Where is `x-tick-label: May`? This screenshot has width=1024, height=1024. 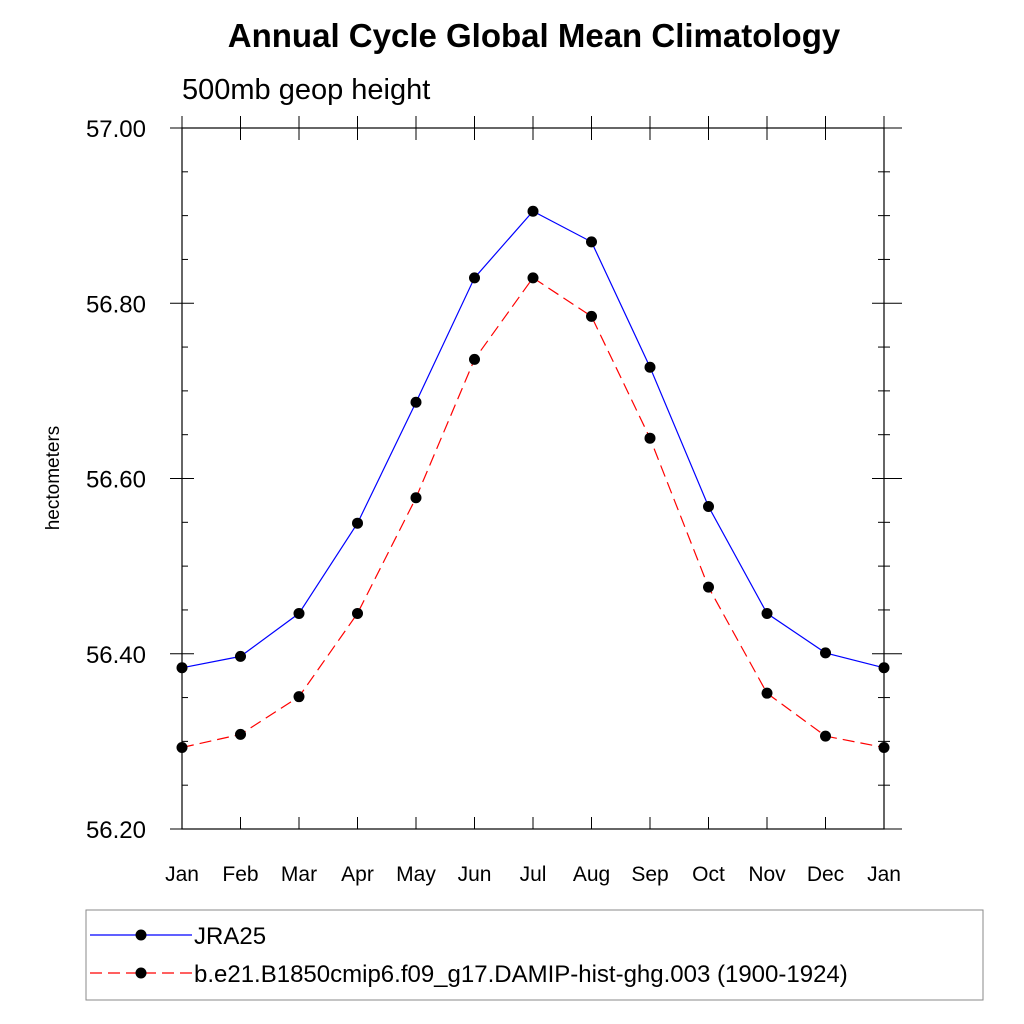
x-tick-label: May is located at coordinates (416, 874).